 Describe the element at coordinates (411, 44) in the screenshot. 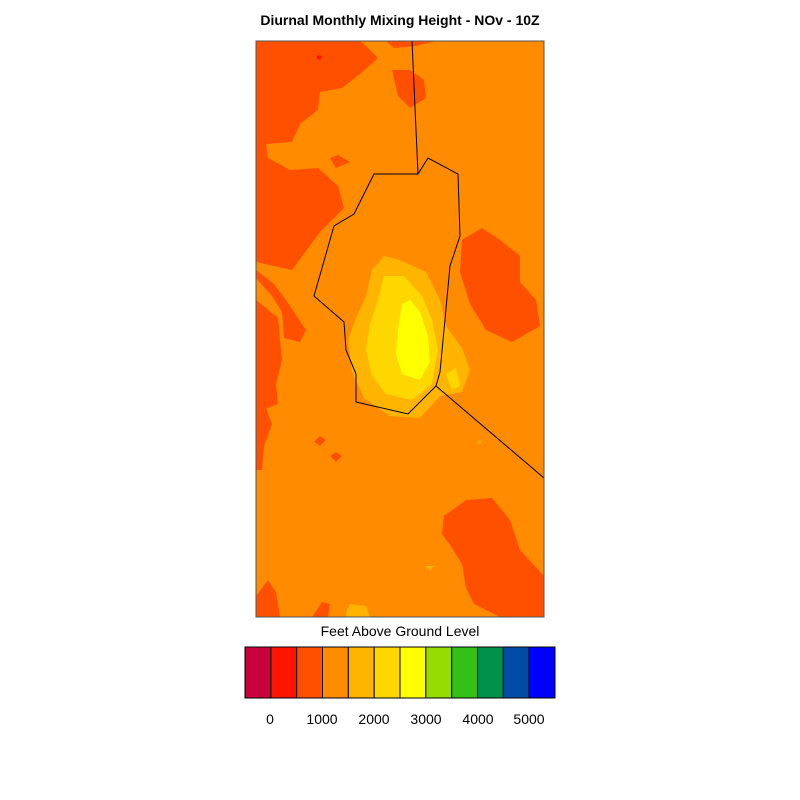

I see `region-north-top` at that location.